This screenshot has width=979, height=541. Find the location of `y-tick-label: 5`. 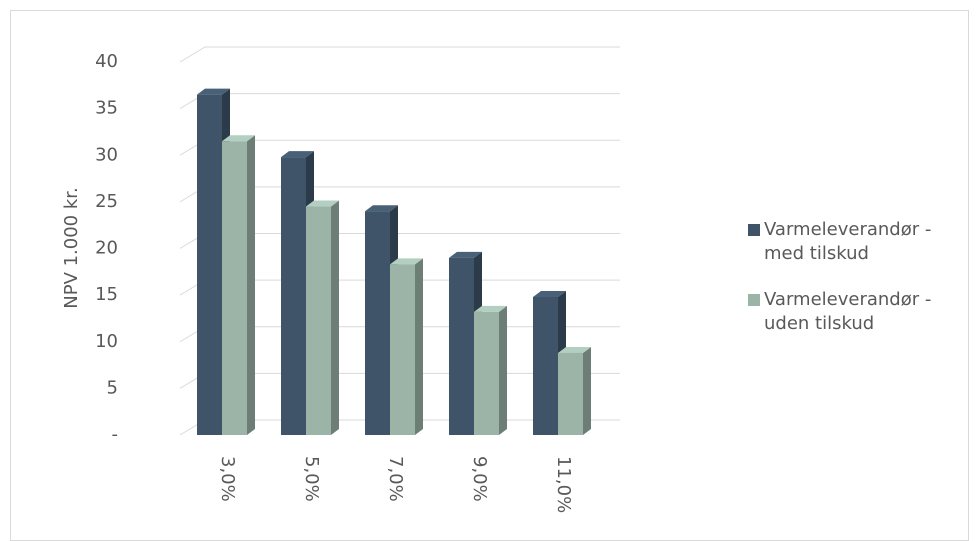

y-tick-label: 5 is located at coordinates (112, 387).